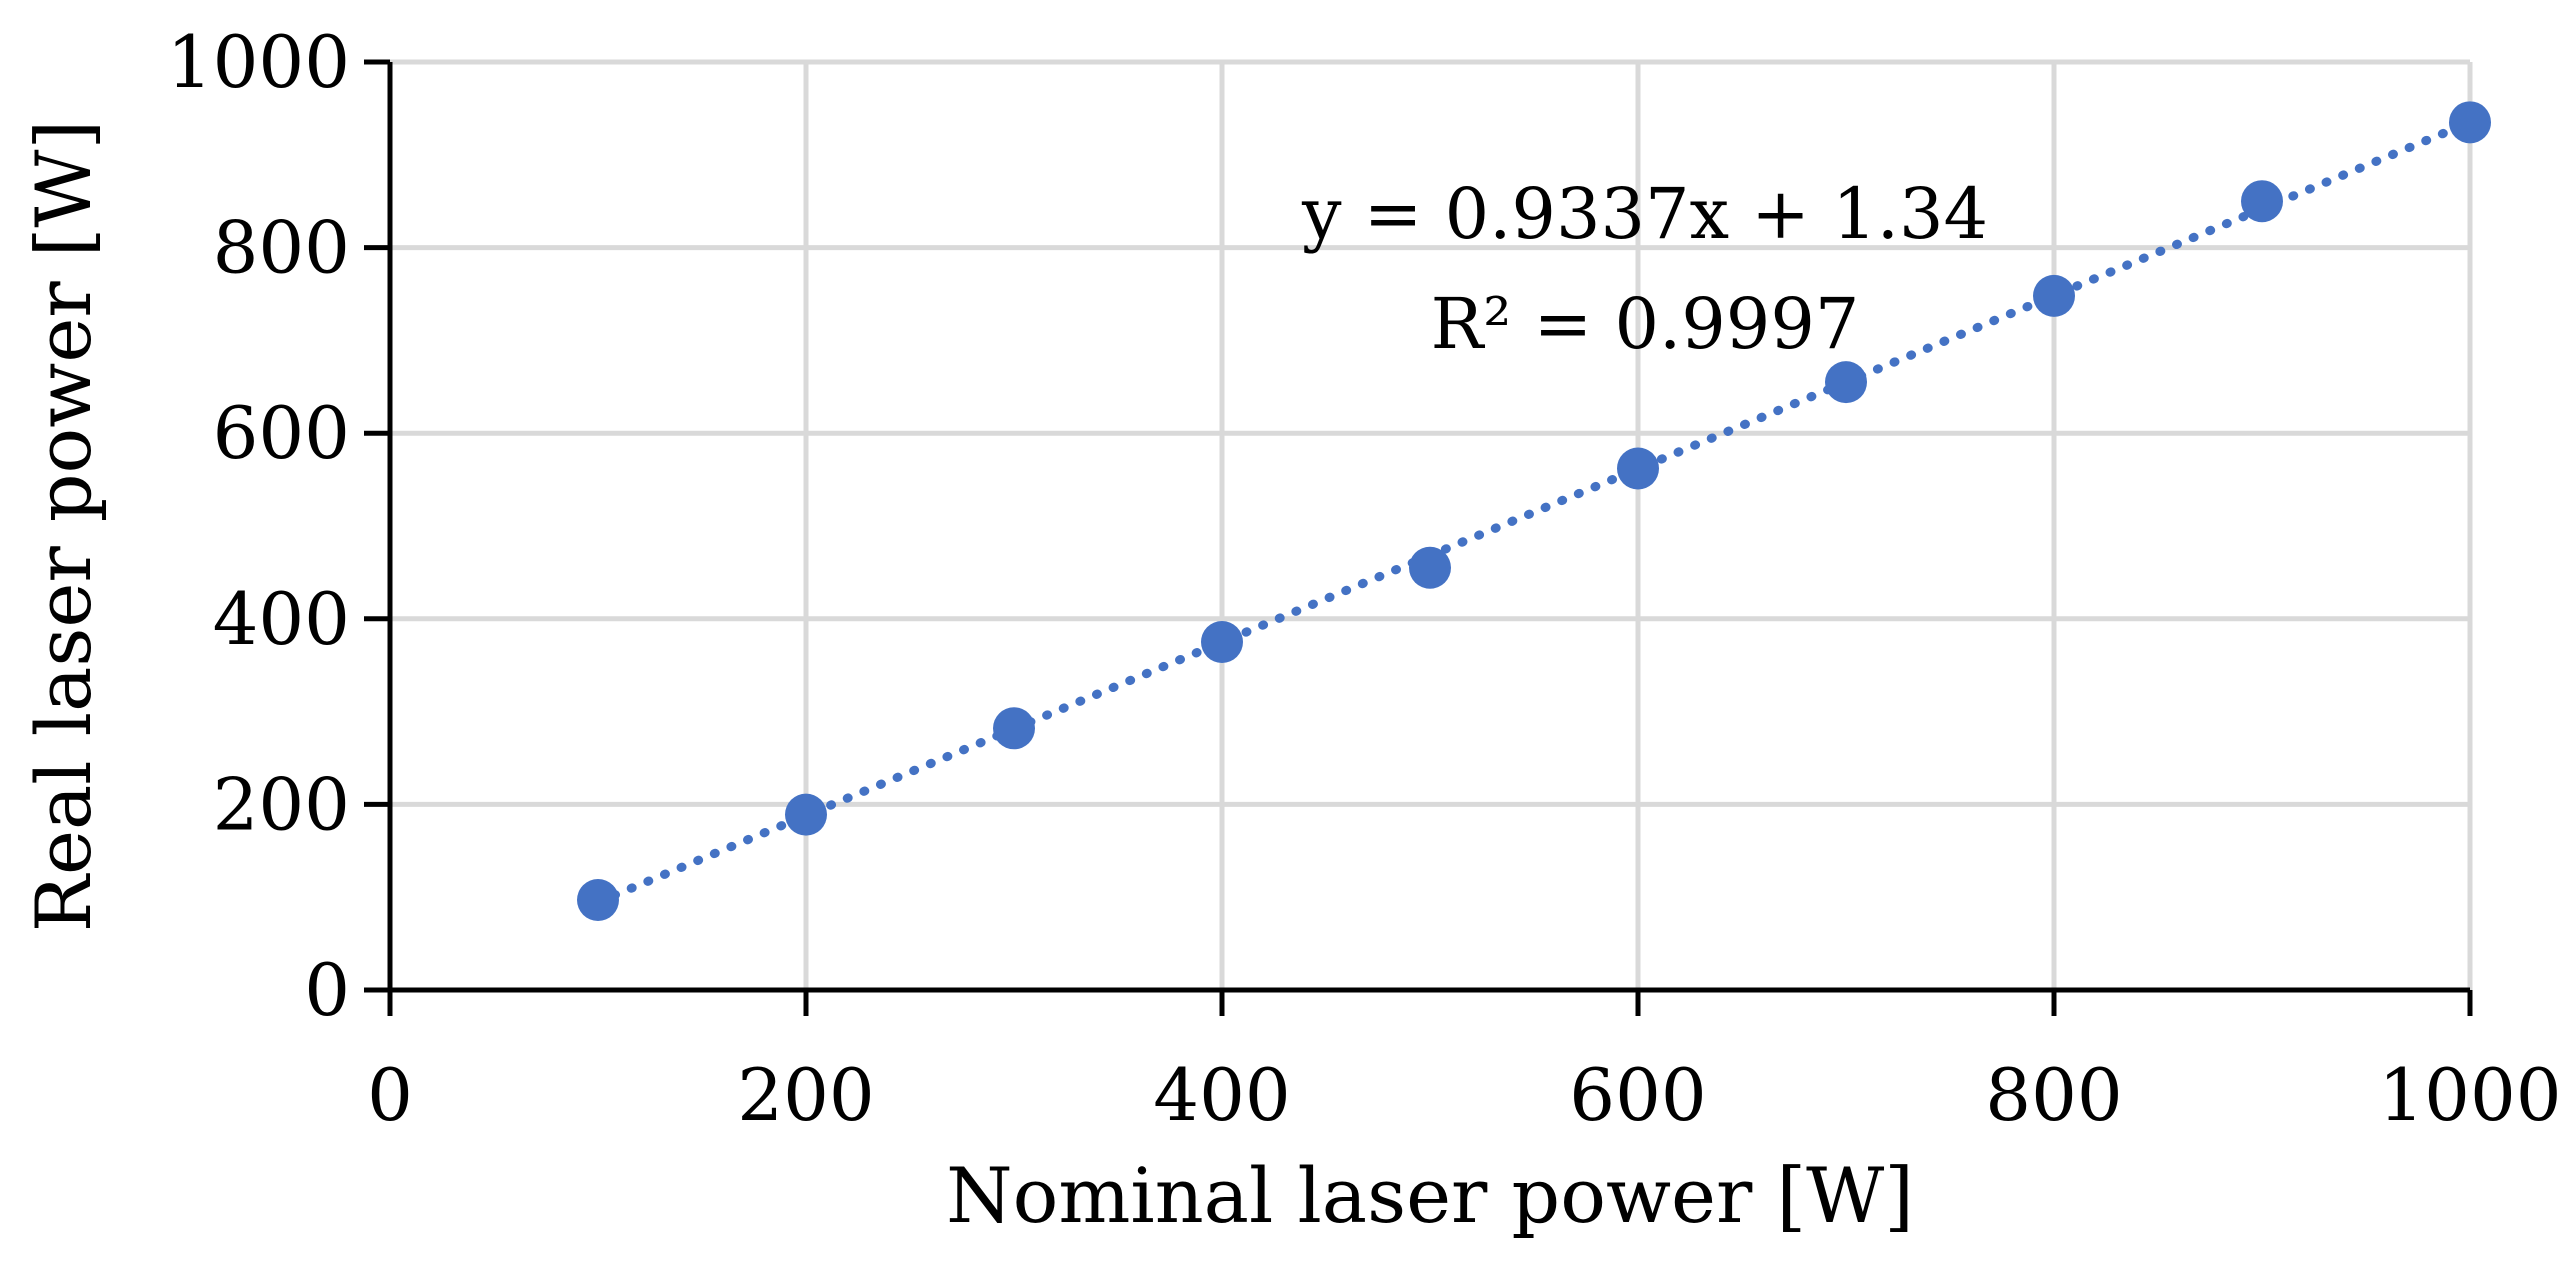 The width and height of the screenshot is (2575, 1264). Describe the element at coordinates (2053, 1095) in the screenshot. I see `x-tick-label: 800` at that location.